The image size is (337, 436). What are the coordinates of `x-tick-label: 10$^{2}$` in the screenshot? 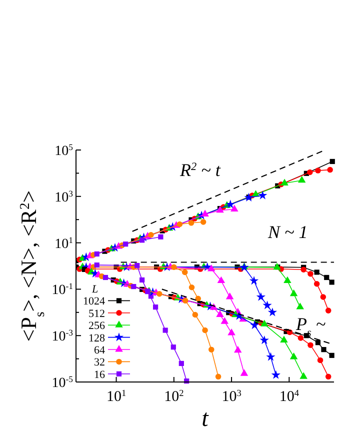 It's located at (174, 397).